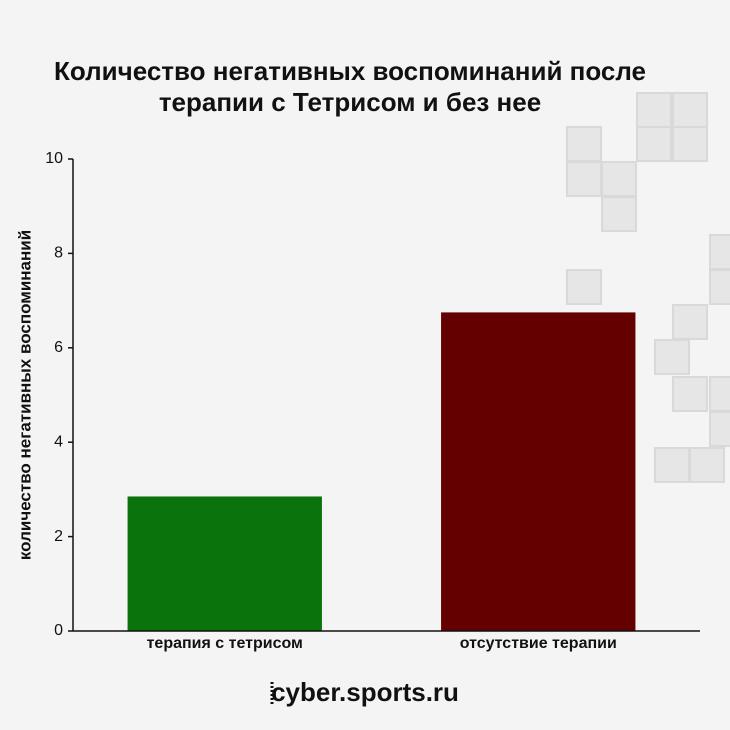 Image resolution: width=730 pixels, height=730 pixels. Describe the element at coordinates (538, 643) in the screenshot. I see `x-tick-label: отсутствие терапии` at that location.